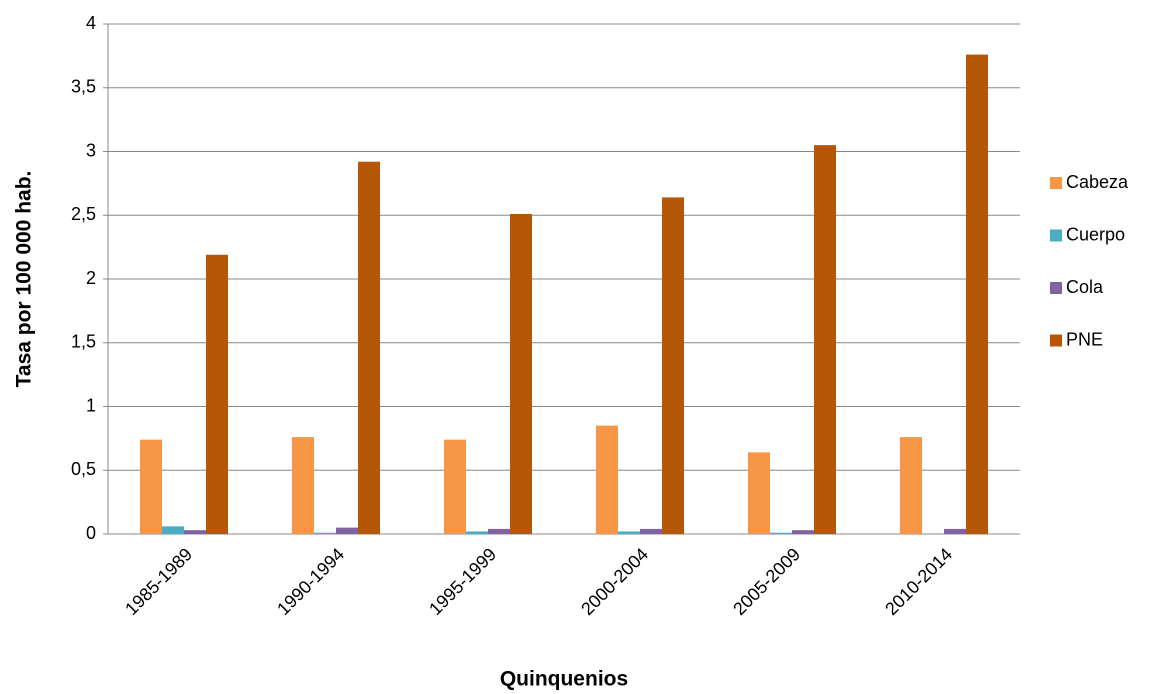  I want to click on y-tick-label: 3, so click(91, 150).